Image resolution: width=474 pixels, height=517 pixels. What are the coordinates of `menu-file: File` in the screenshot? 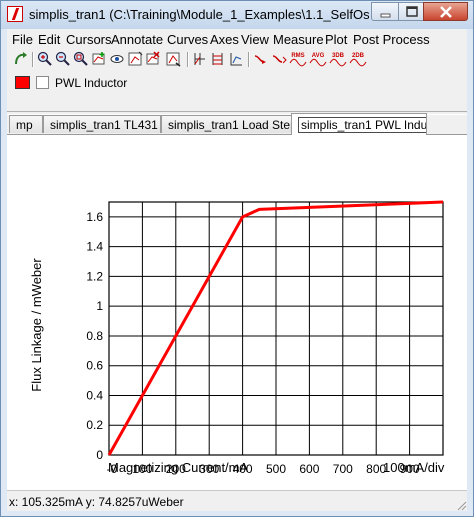 It's located at (22, 39).